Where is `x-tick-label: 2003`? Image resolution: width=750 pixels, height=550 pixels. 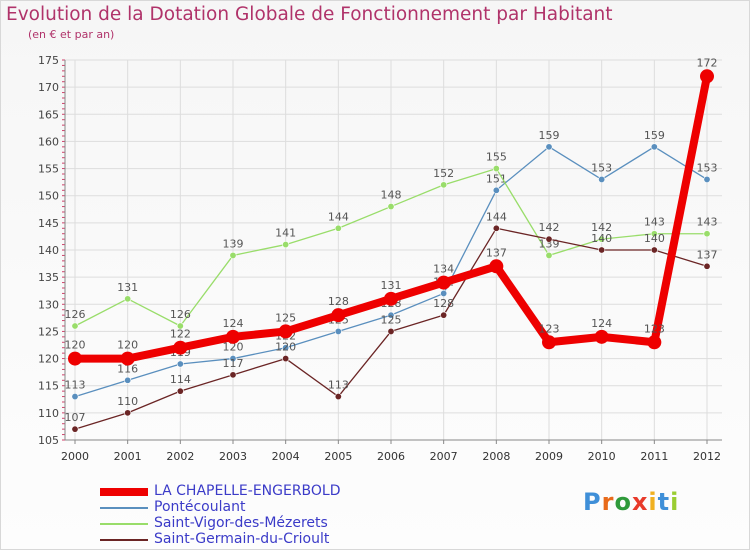 x-tick-label: 2003 is located at coordinates (233, 456).